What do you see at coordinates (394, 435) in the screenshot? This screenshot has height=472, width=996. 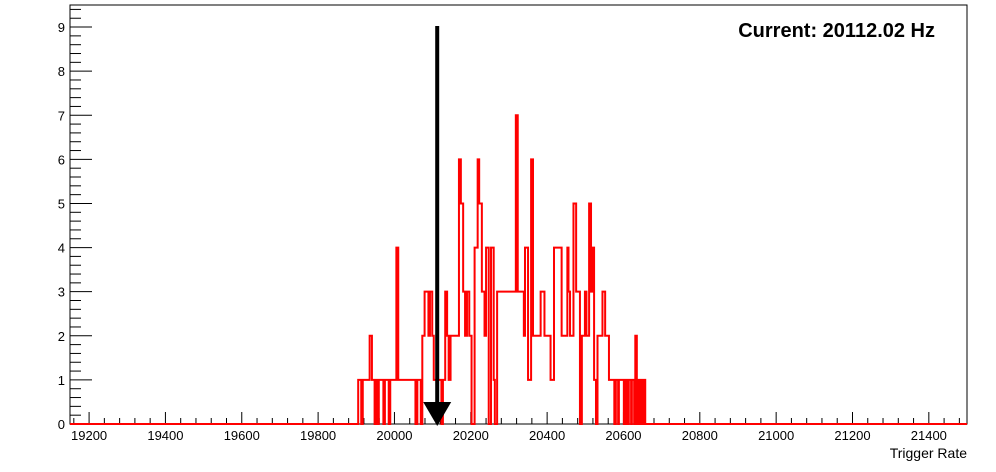 I see `x-tick-label: 20000` at bounding box center [394, 435].